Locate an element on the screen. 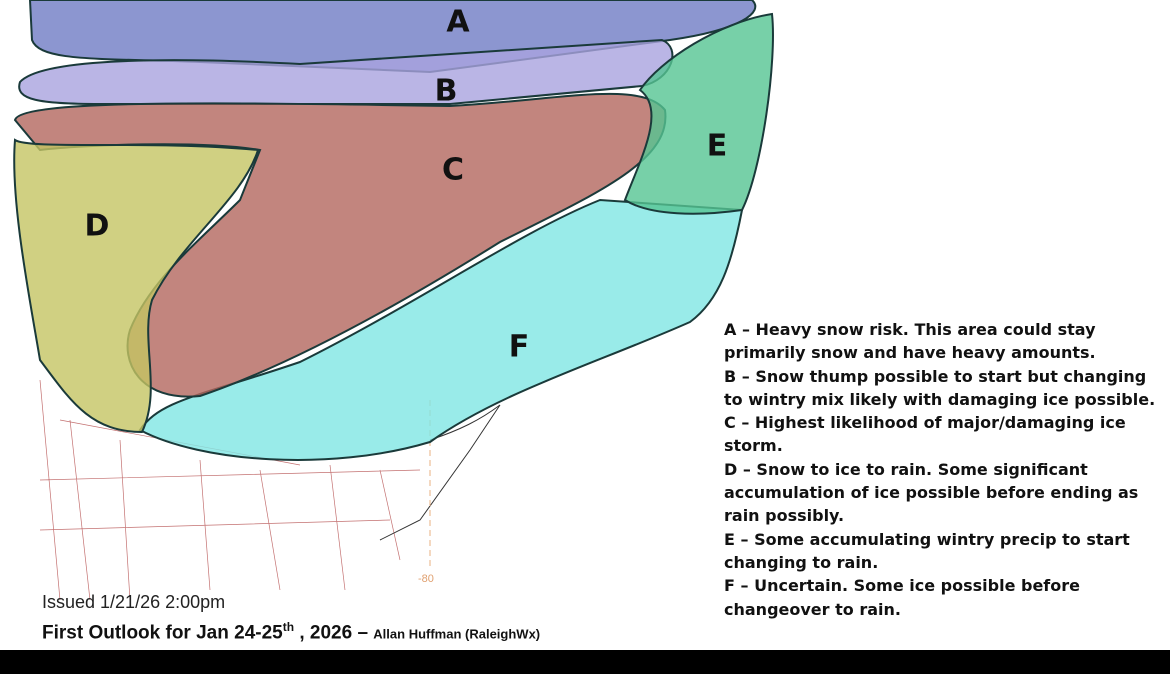  title-text: First Outlook for Jan 24-25 is located at coordinates (162, 633).